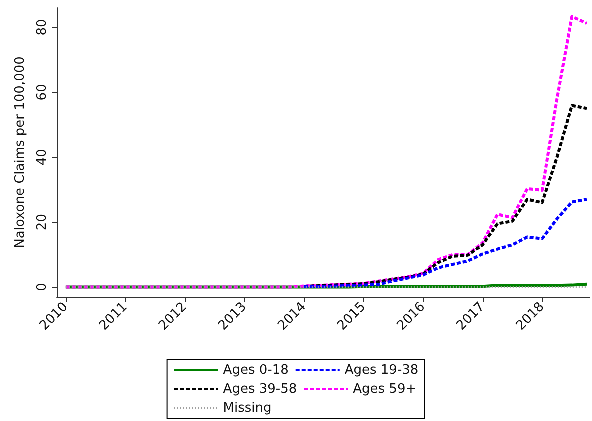 This screenshot has height=421, width=592. I want to click on y-tick-label: 40, so click(42, 157).